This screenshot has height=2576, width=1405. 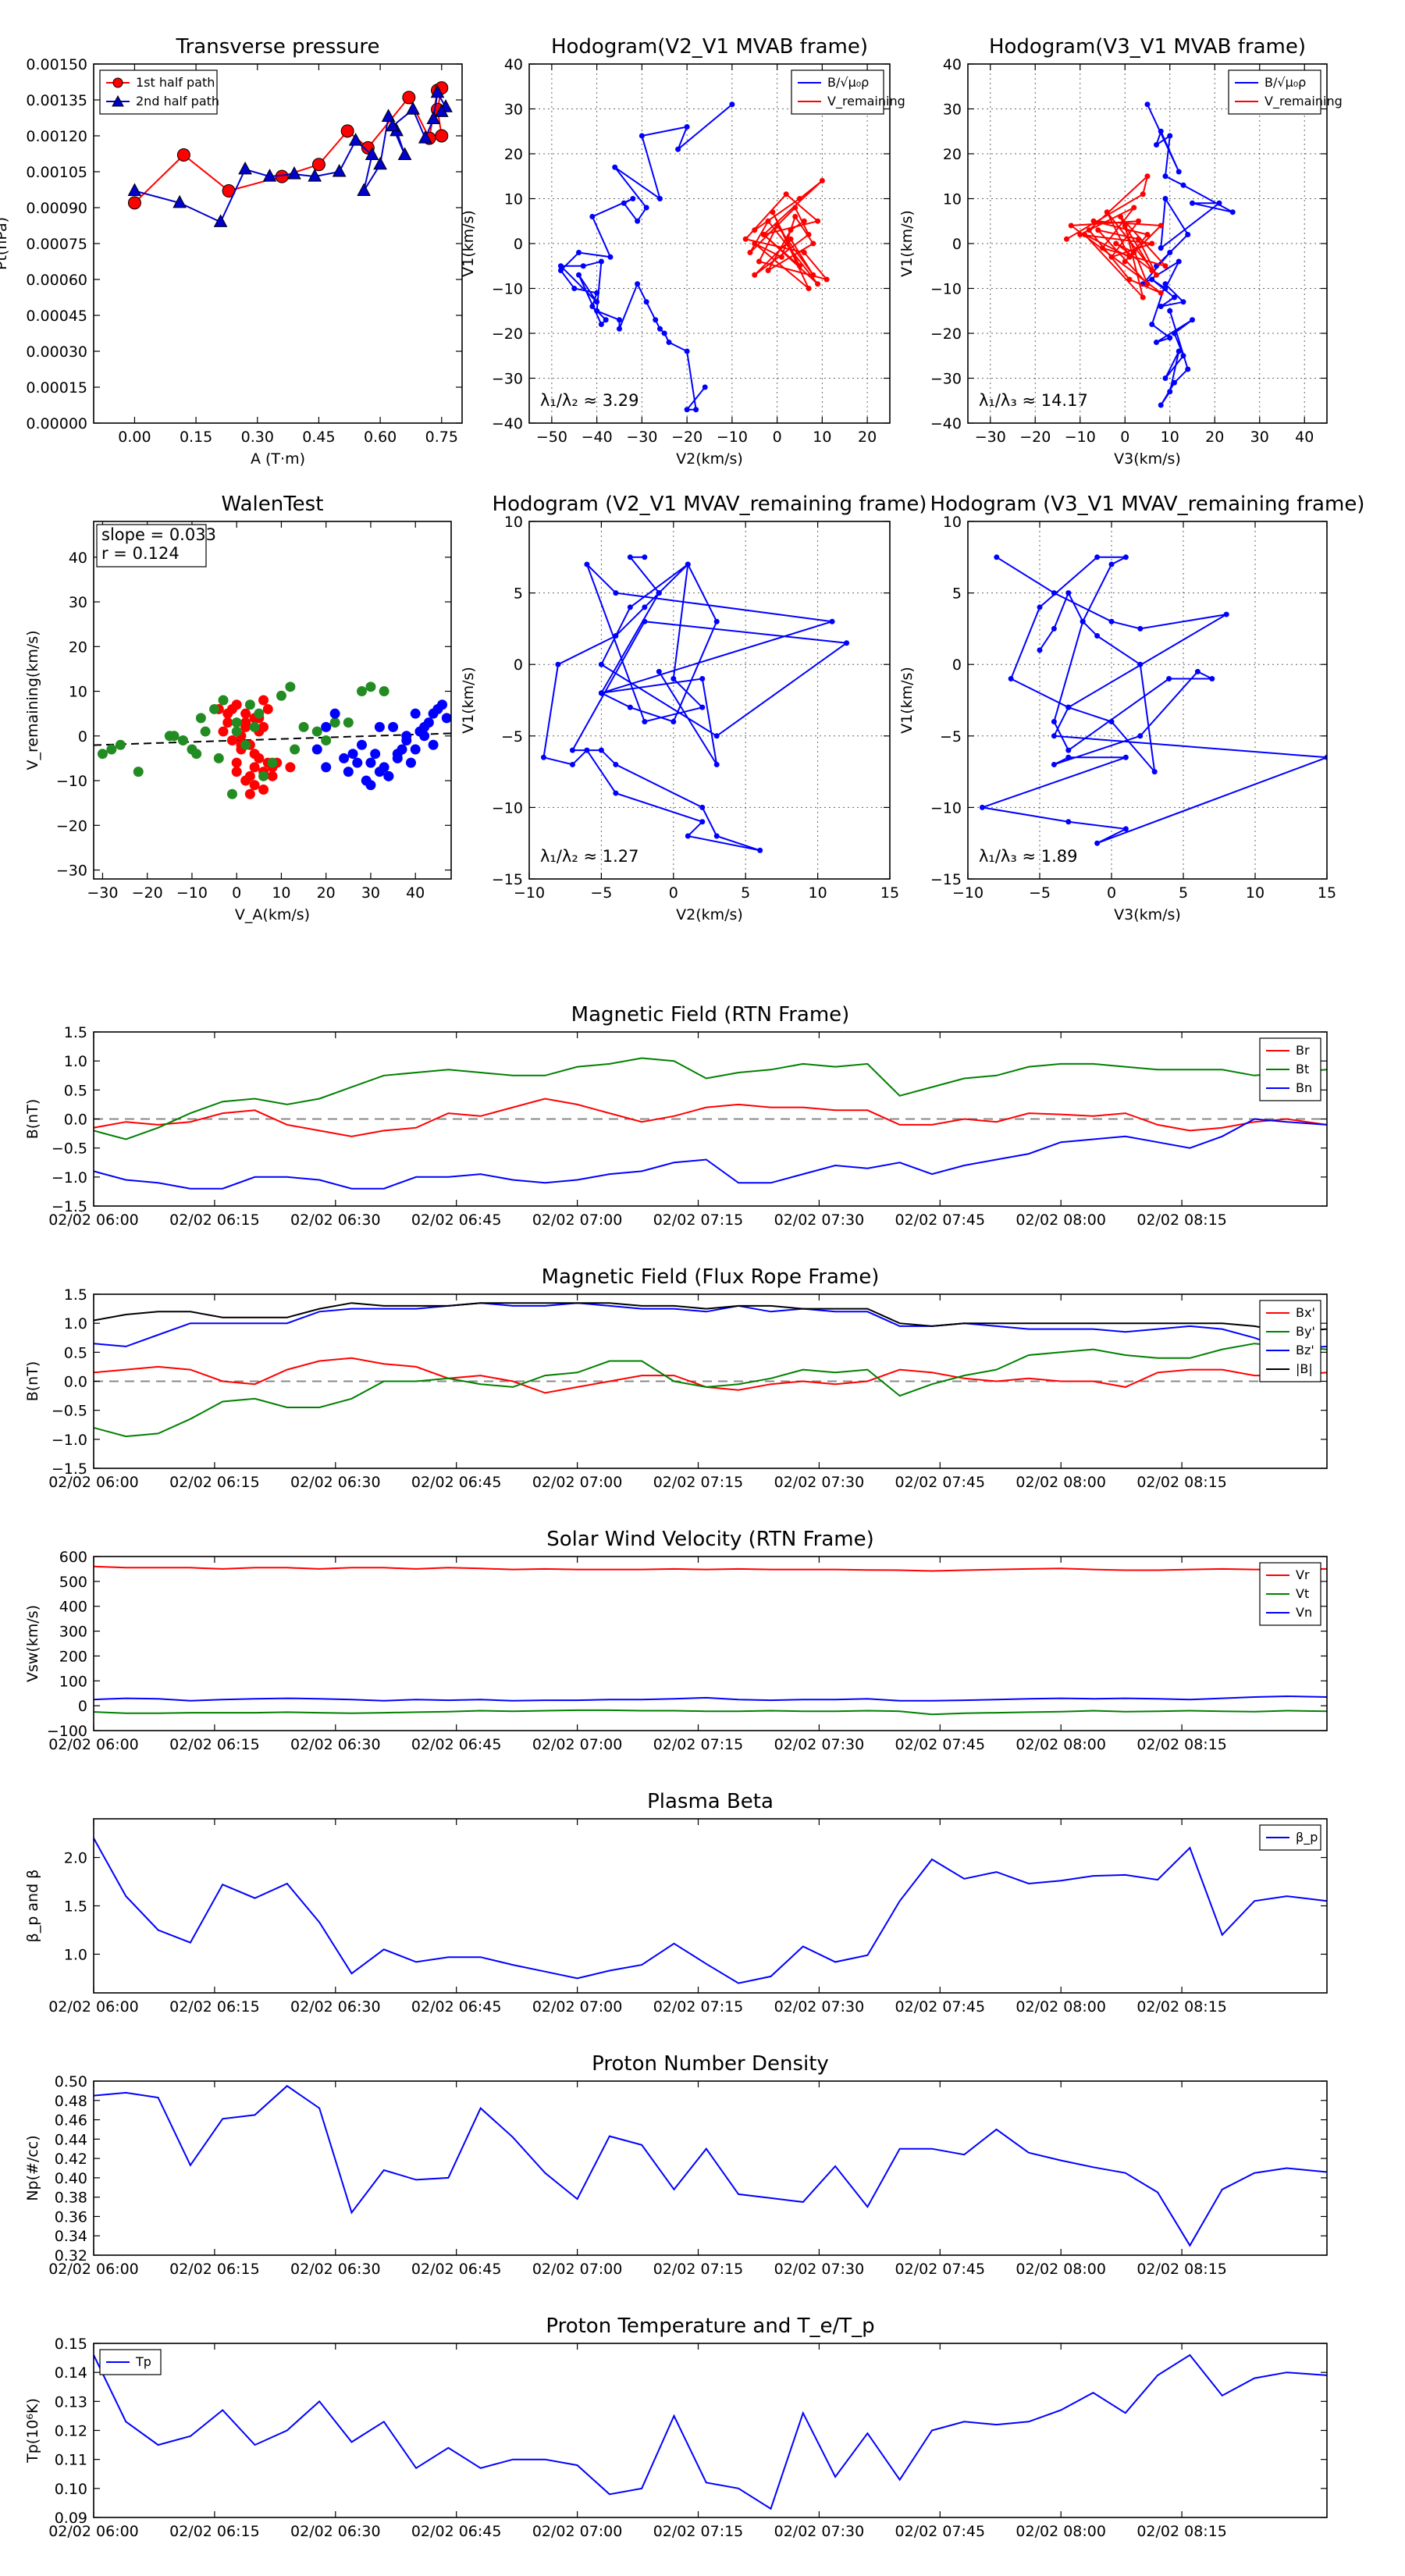 What do you see at coordinates (103, 893) in the screenshot?
I see `x-tick-label: −30` at bounding box center [103, 893].